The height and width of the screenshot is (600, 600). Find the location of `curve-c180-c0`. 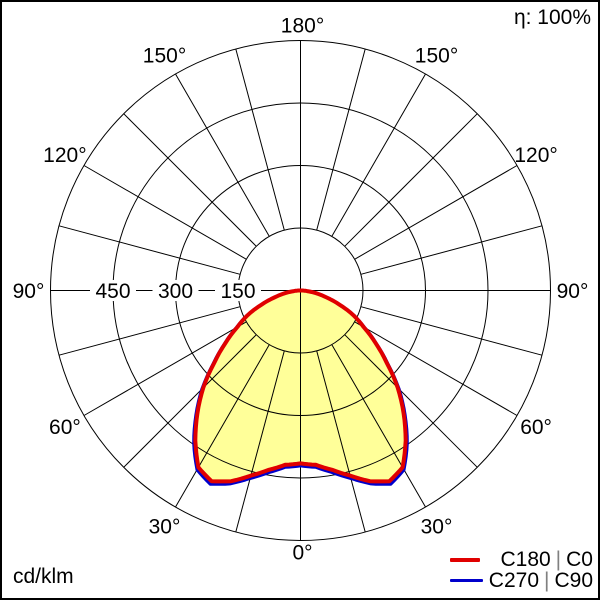

curve-c180-c0 is located at coordinates (300, 386).